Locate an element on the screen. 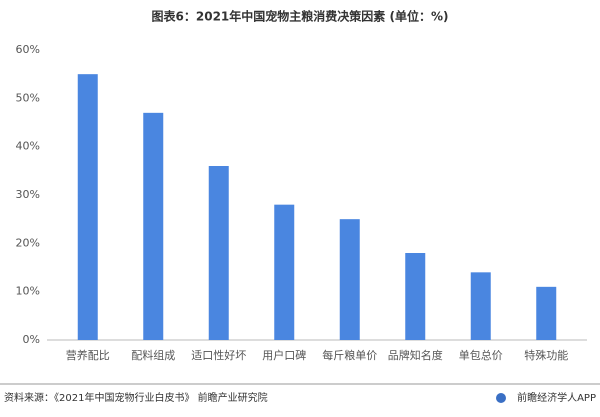  y-tick-label: 0% is located at coordinates (31, 339).